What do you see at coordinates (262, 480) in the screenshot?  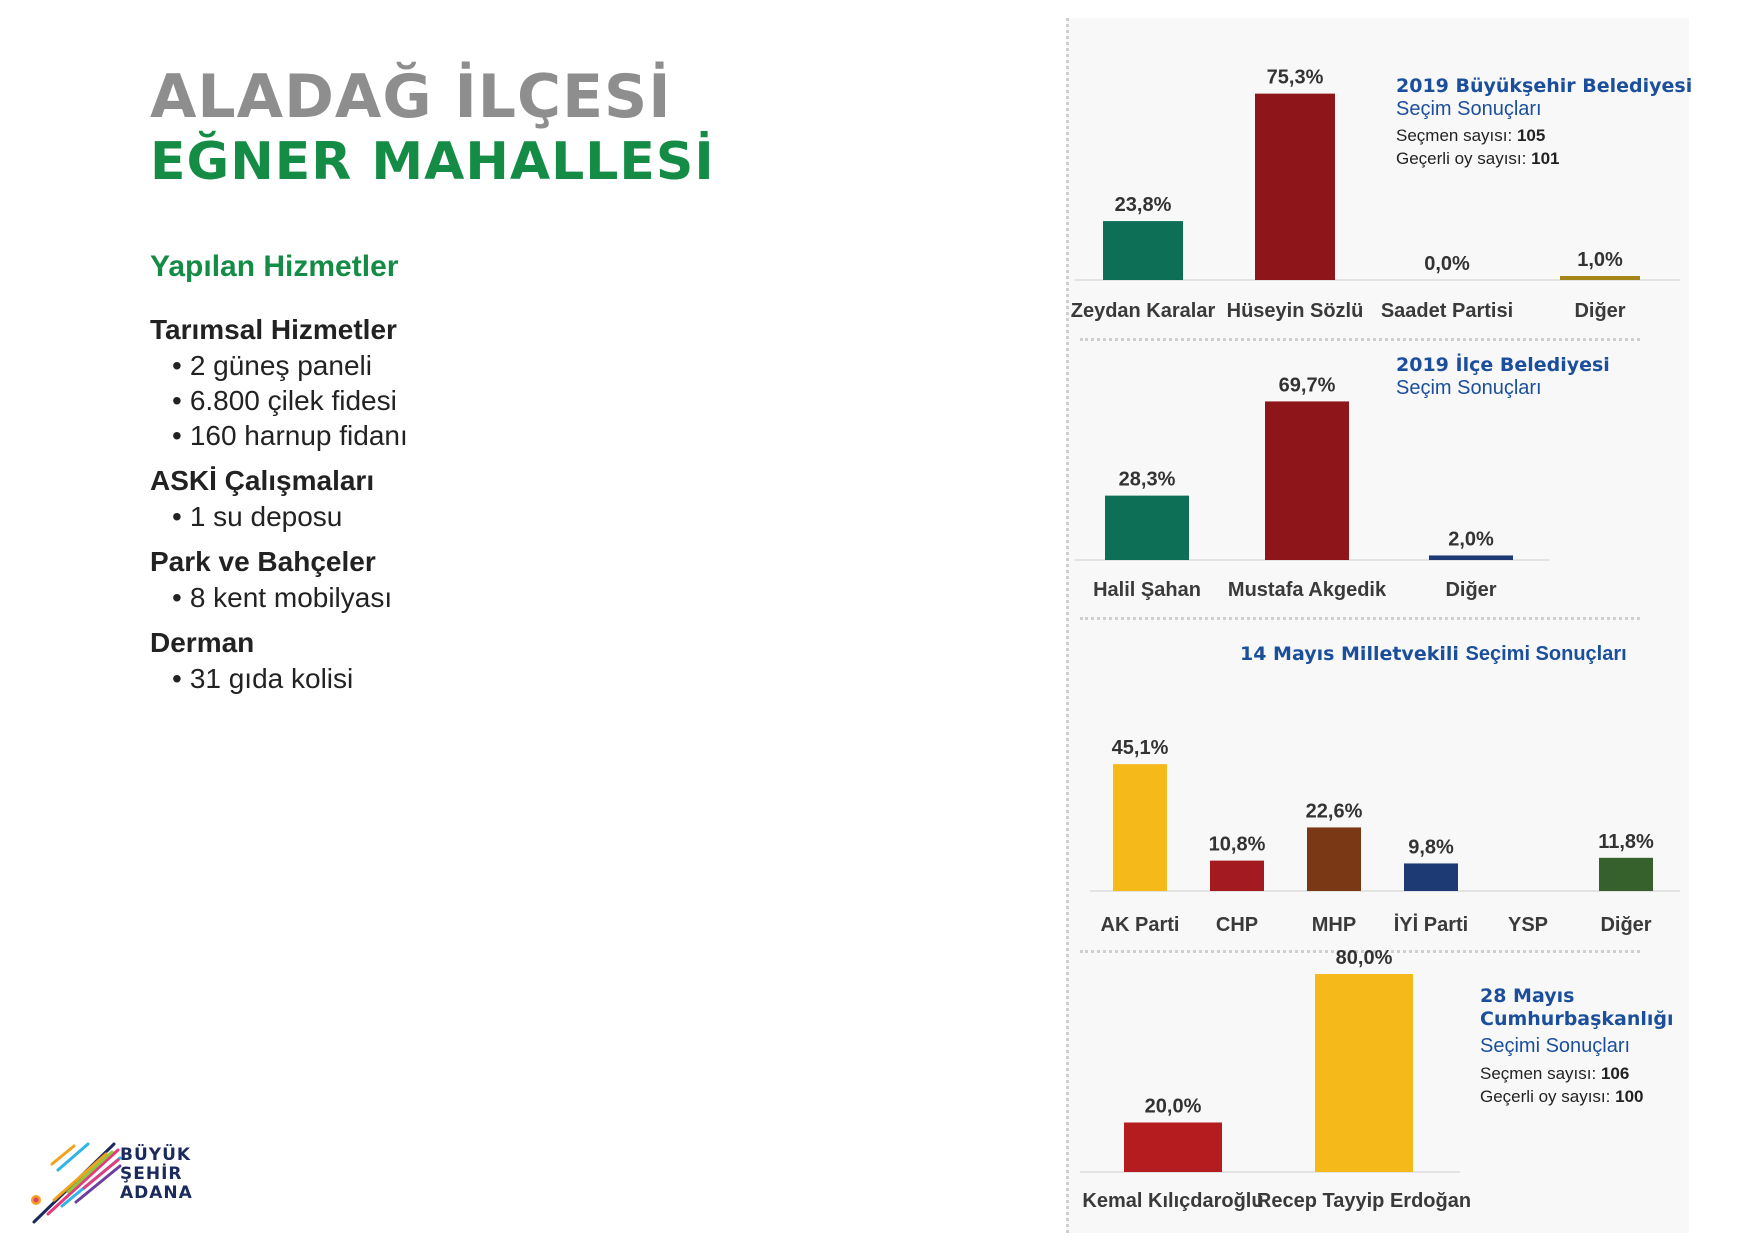 I see `service-category-title: ASKİ Çalışmaları` at bounding box center [262, 480].